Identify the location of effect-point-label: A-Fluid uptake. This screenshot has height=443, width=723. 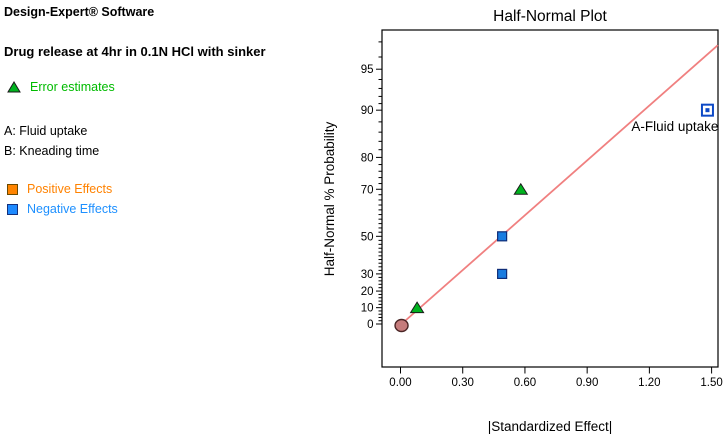
(674, 126).